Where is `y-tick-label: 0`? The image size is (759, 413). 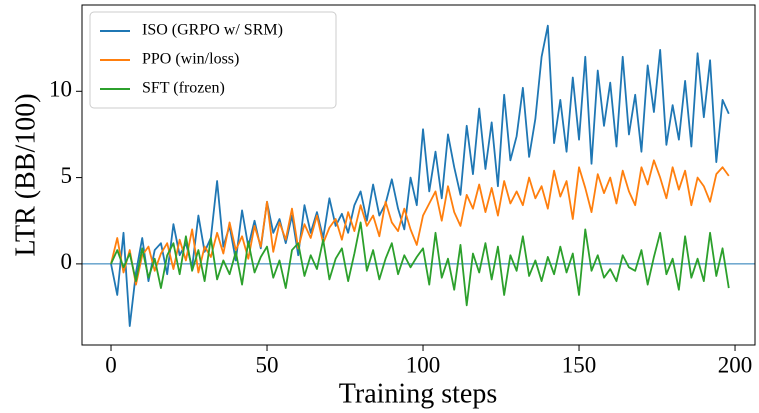 y-tick-label: 0 is located at coordinates (67, 261).